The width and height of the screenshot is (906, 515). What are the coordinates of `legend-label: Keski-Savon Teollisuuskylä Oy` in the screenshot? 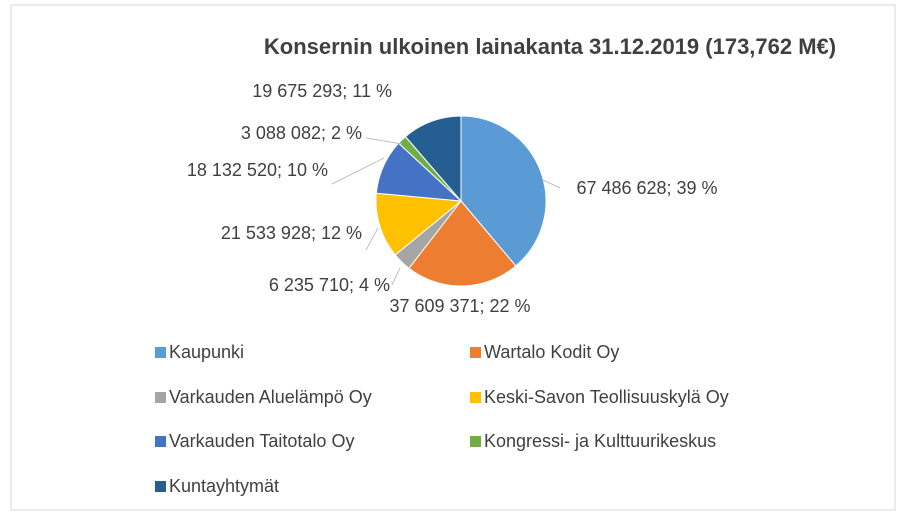 It's located at (606, 396).